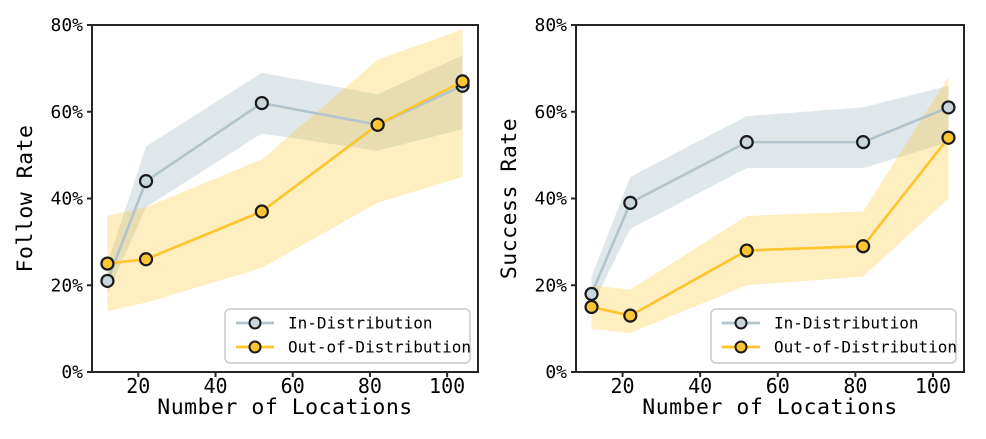 This screenshot has height=439, width=986. Describe the element at coordinates (25, 199) in the screenshot. I see `y-axis-label: Follow Rate` at that location.